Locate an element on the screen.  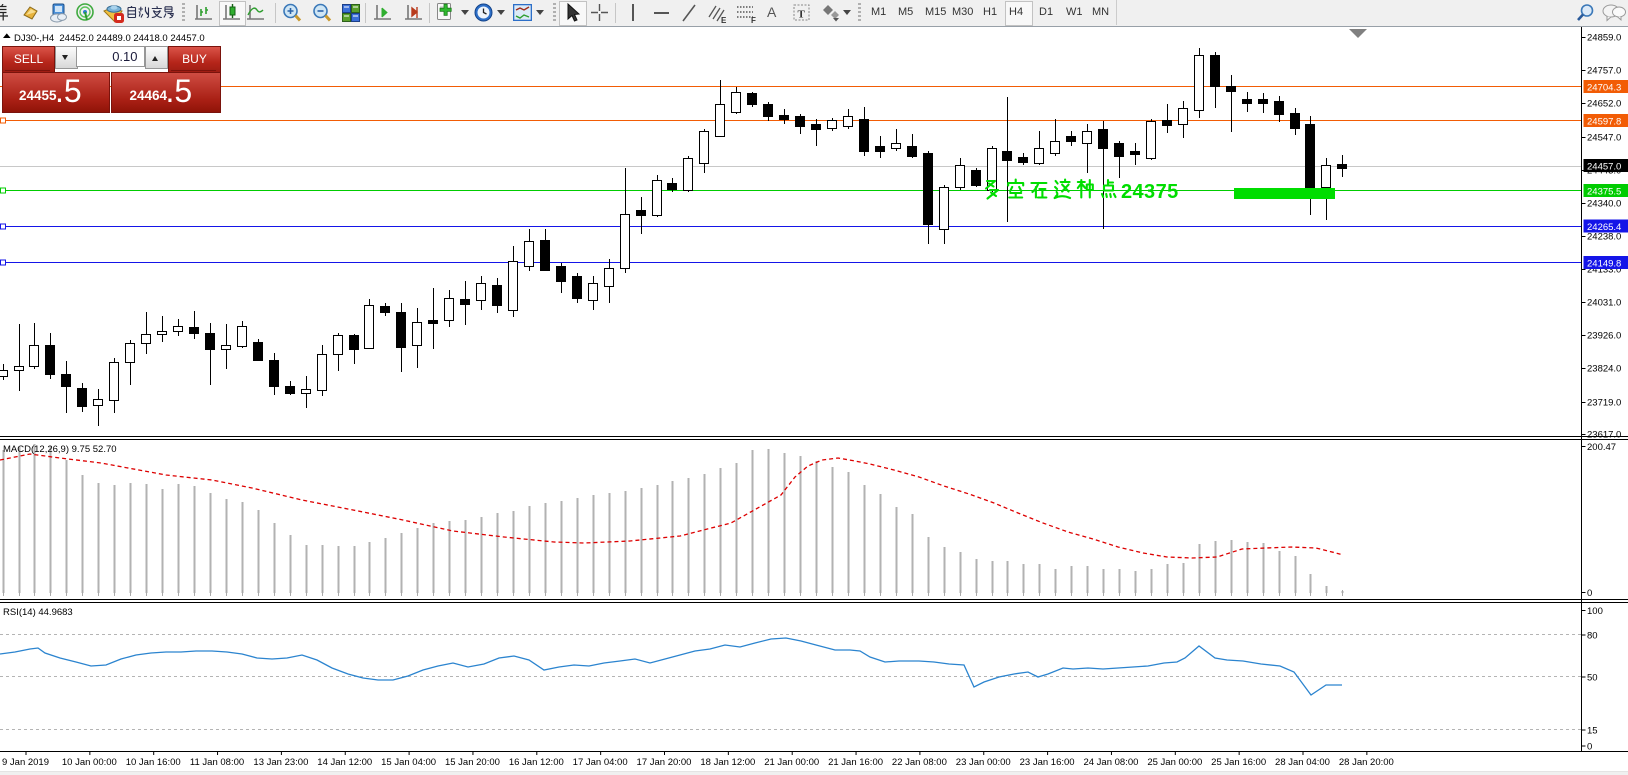
svg-text: 200.47 is located at coordinates (1601, 447).